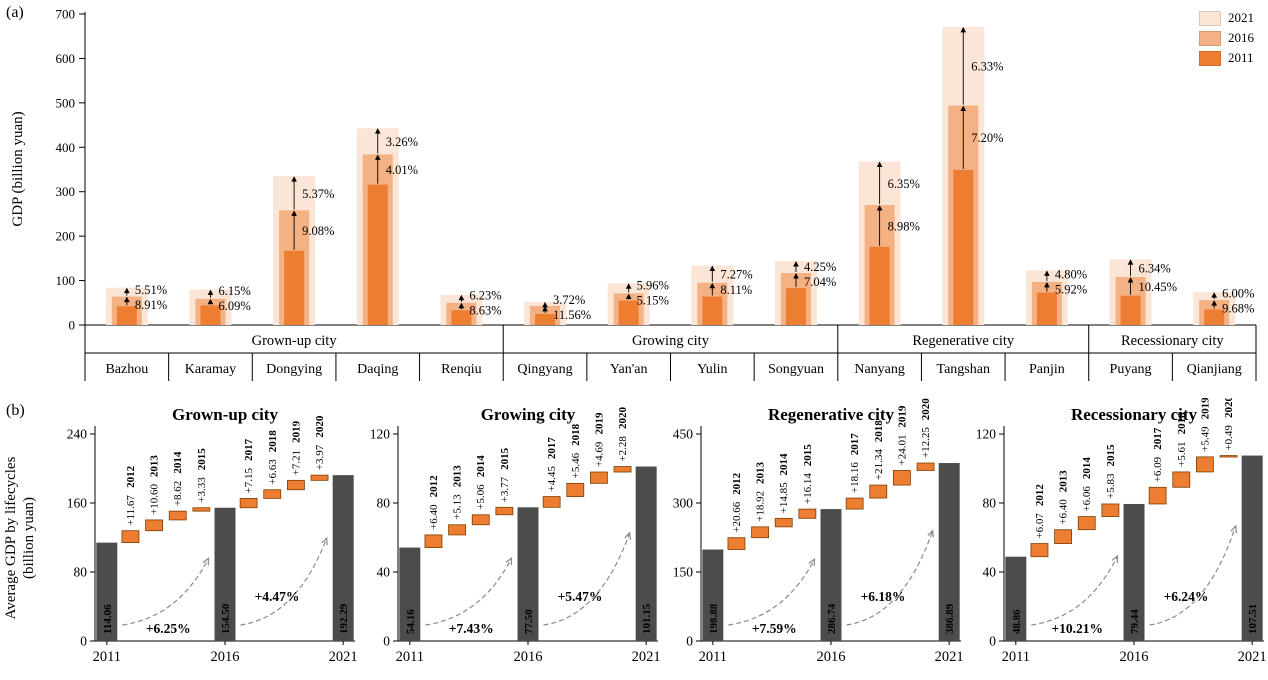 This screenshot has height=680, width=1268. What do you see at coordinates (1111, 486) in the screenshot?
I see `step-label-2015: +5.83` at bounding box center [1111, 486].